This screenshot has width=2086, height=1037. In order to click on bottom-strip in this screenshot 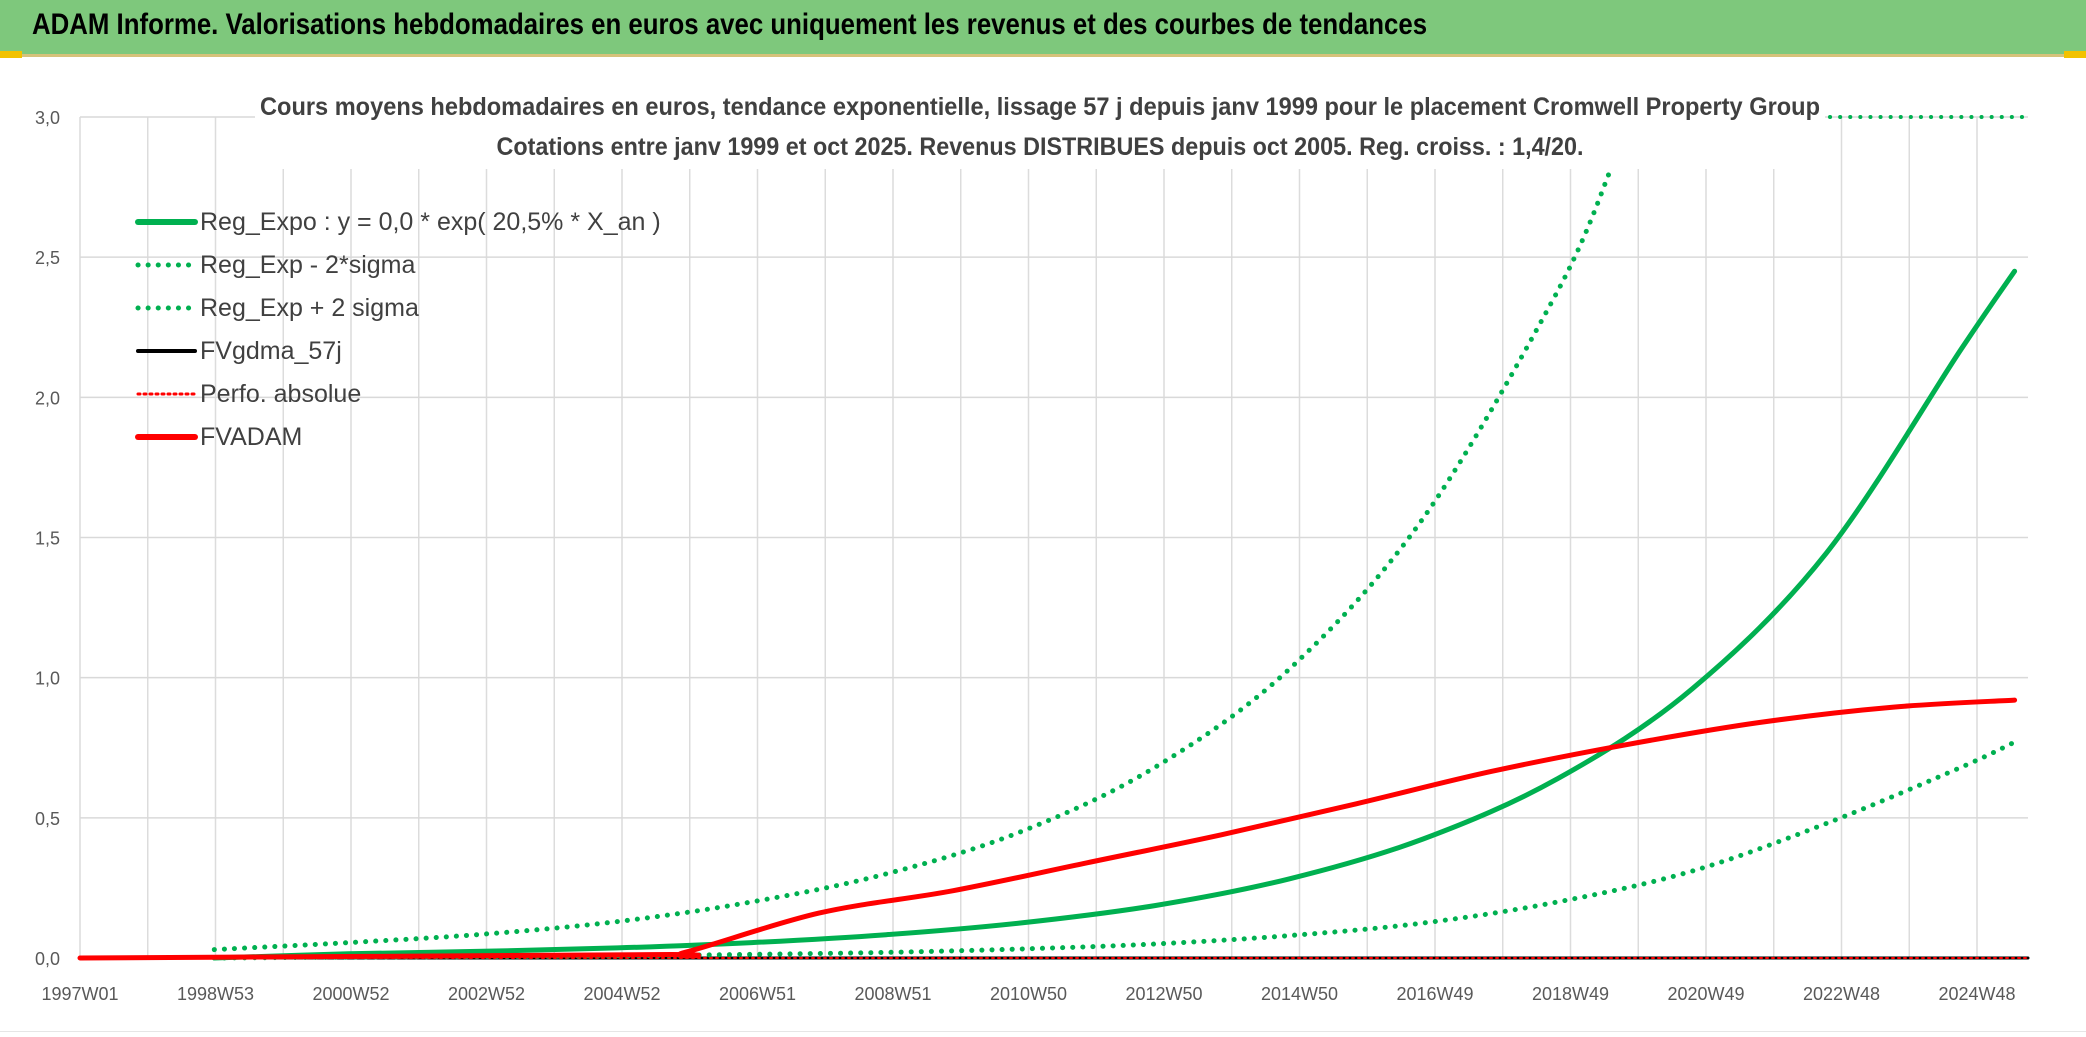, I will do `click(1043, 1034)`.